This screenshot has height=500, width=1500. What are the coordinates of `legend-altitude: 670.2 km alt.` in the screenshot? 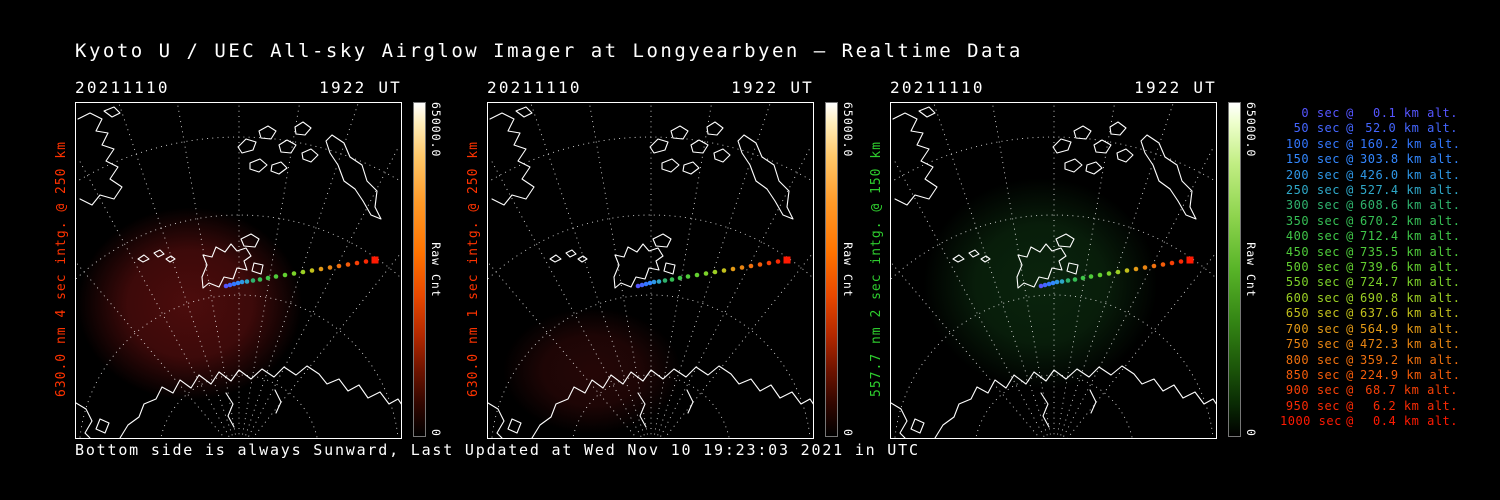 It's located at (1410, 220).